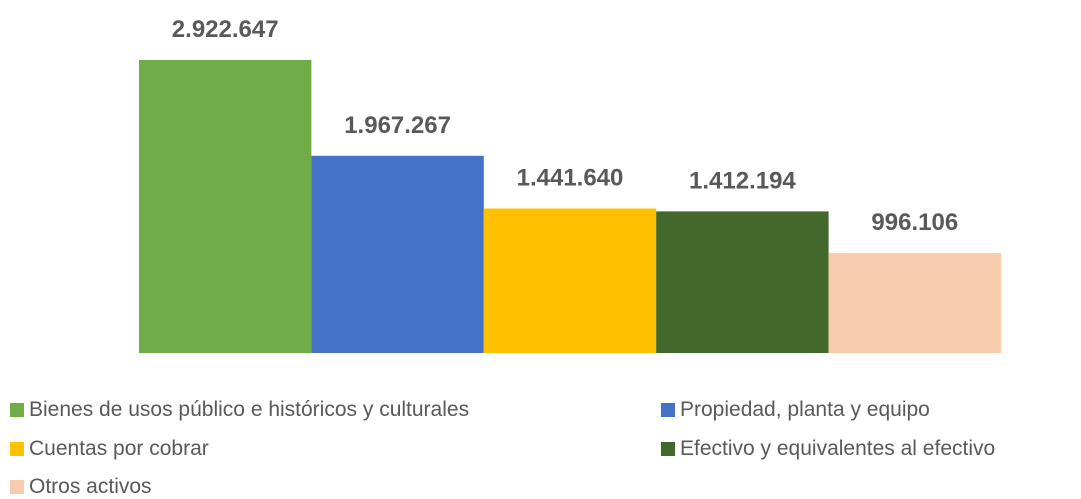  Describe the element at coordinates (570, 178) in the screenshot. I see `value-label-cuentas: 1.441.640` at that location.